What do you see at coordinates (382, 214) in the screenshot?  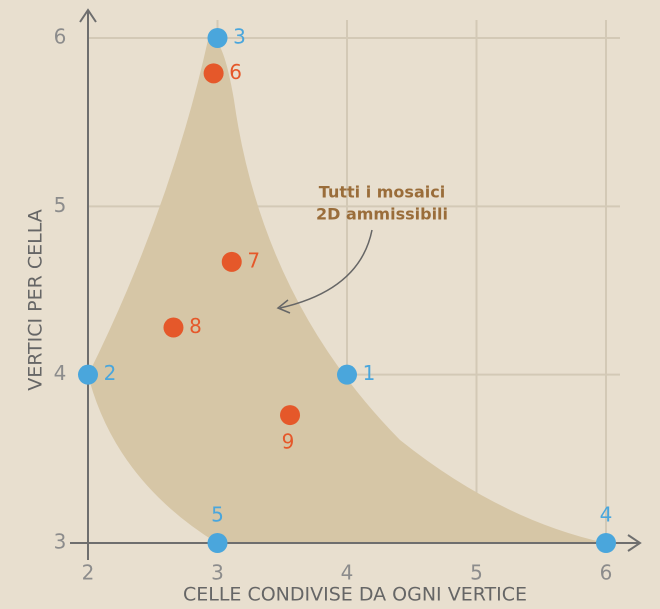 I see `annotation: 2D ammissibili` at bounding box center [382, 214].